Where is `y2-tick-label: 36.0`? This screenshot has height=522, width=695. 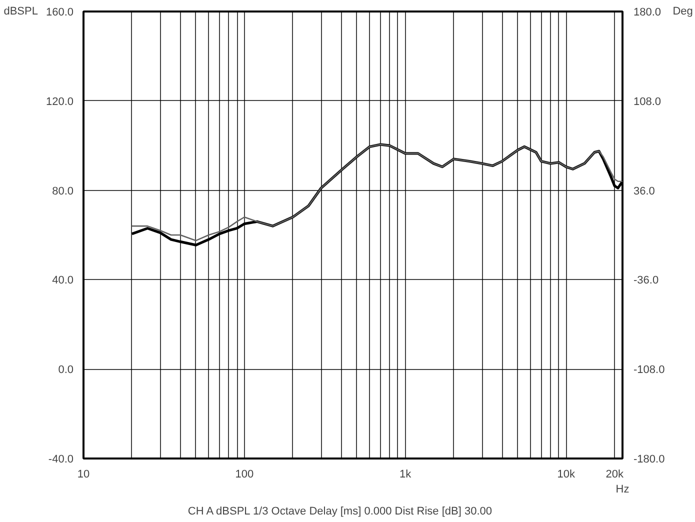 y2-tick-label: 36.0 is located at coordinates (644, 191).